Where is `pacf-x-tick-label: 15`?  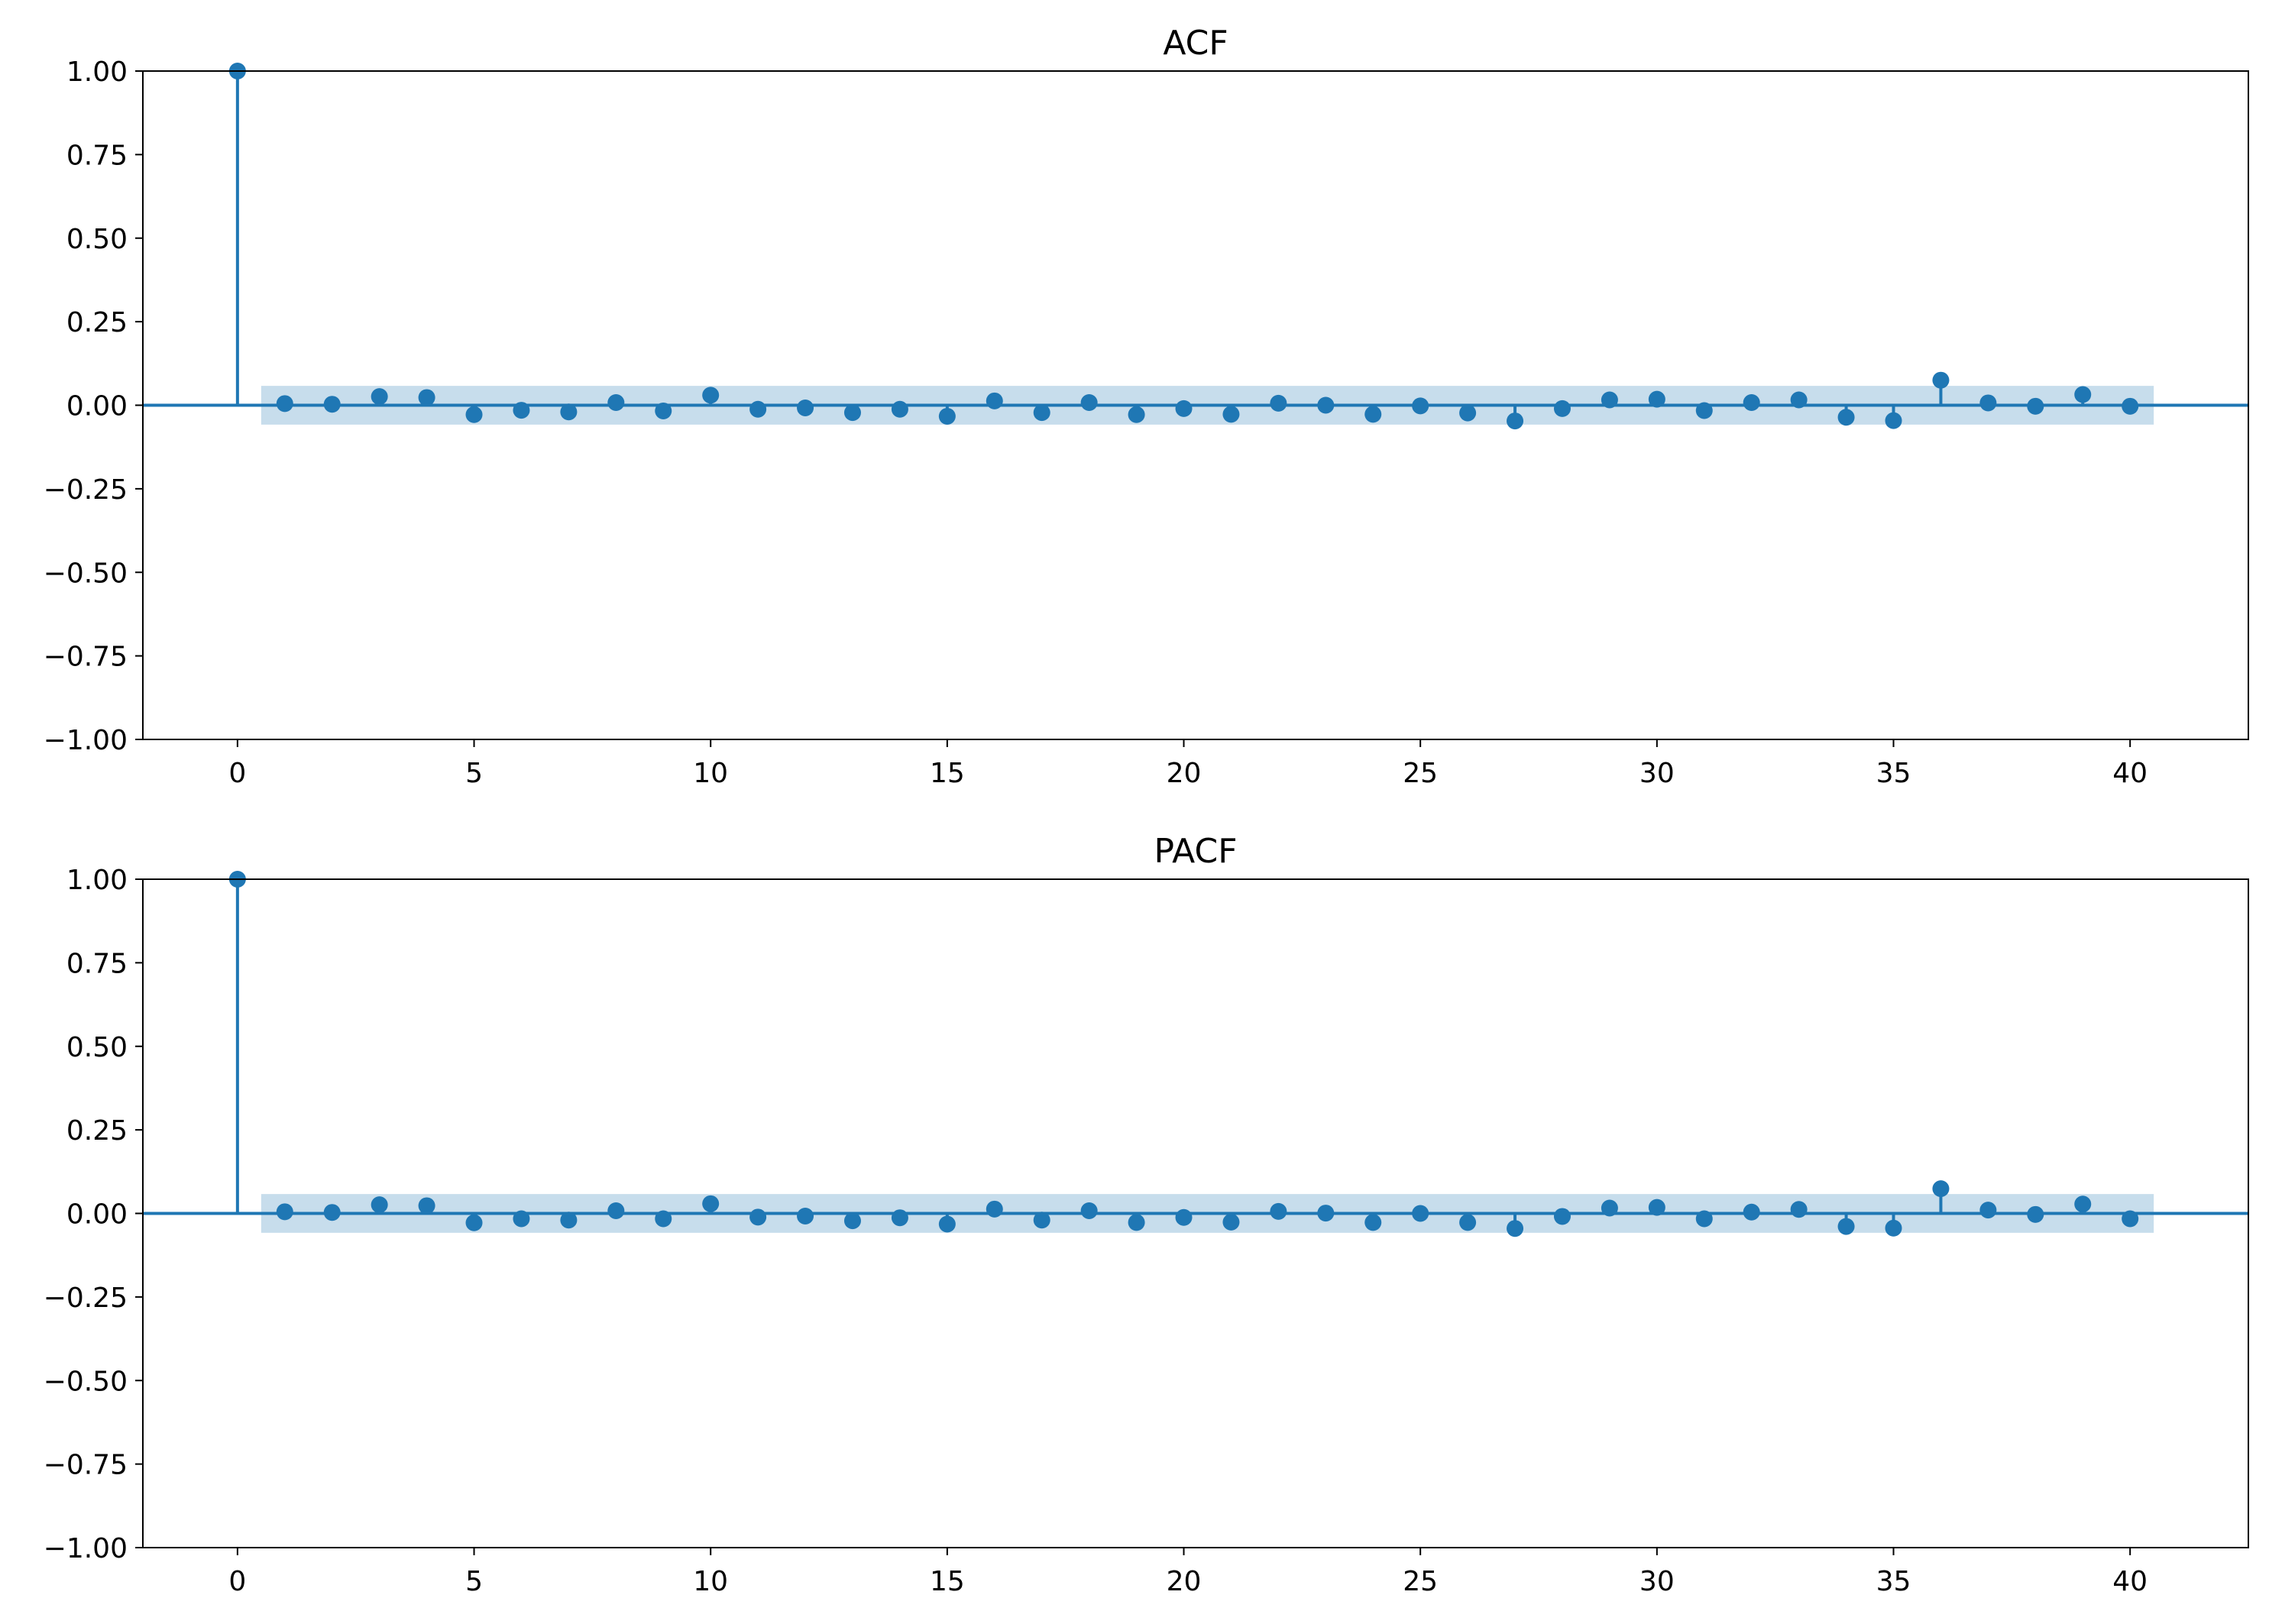
pacf-x-tick-label: 15 is located at coordinates (947, 1581).